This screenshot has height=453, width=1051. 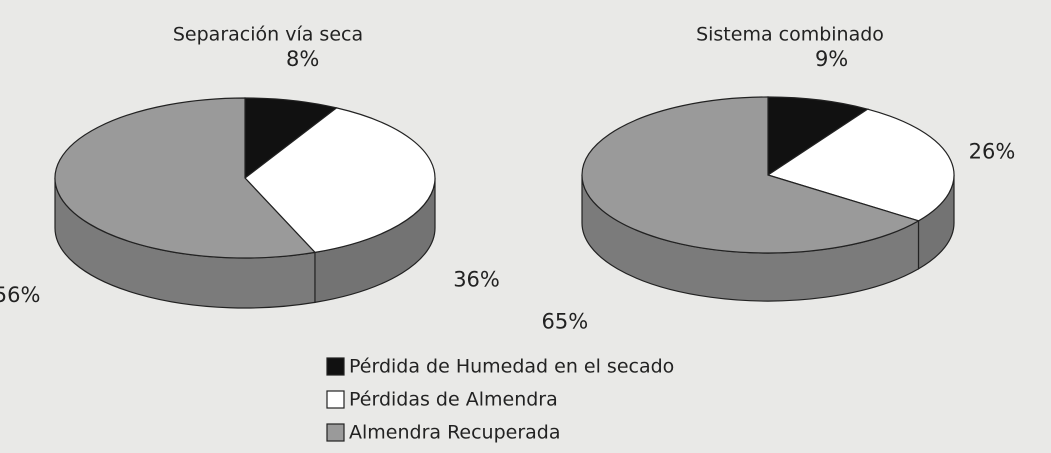 I want to click on chart-title: Separación vía seca, so click(x=268, y=35).